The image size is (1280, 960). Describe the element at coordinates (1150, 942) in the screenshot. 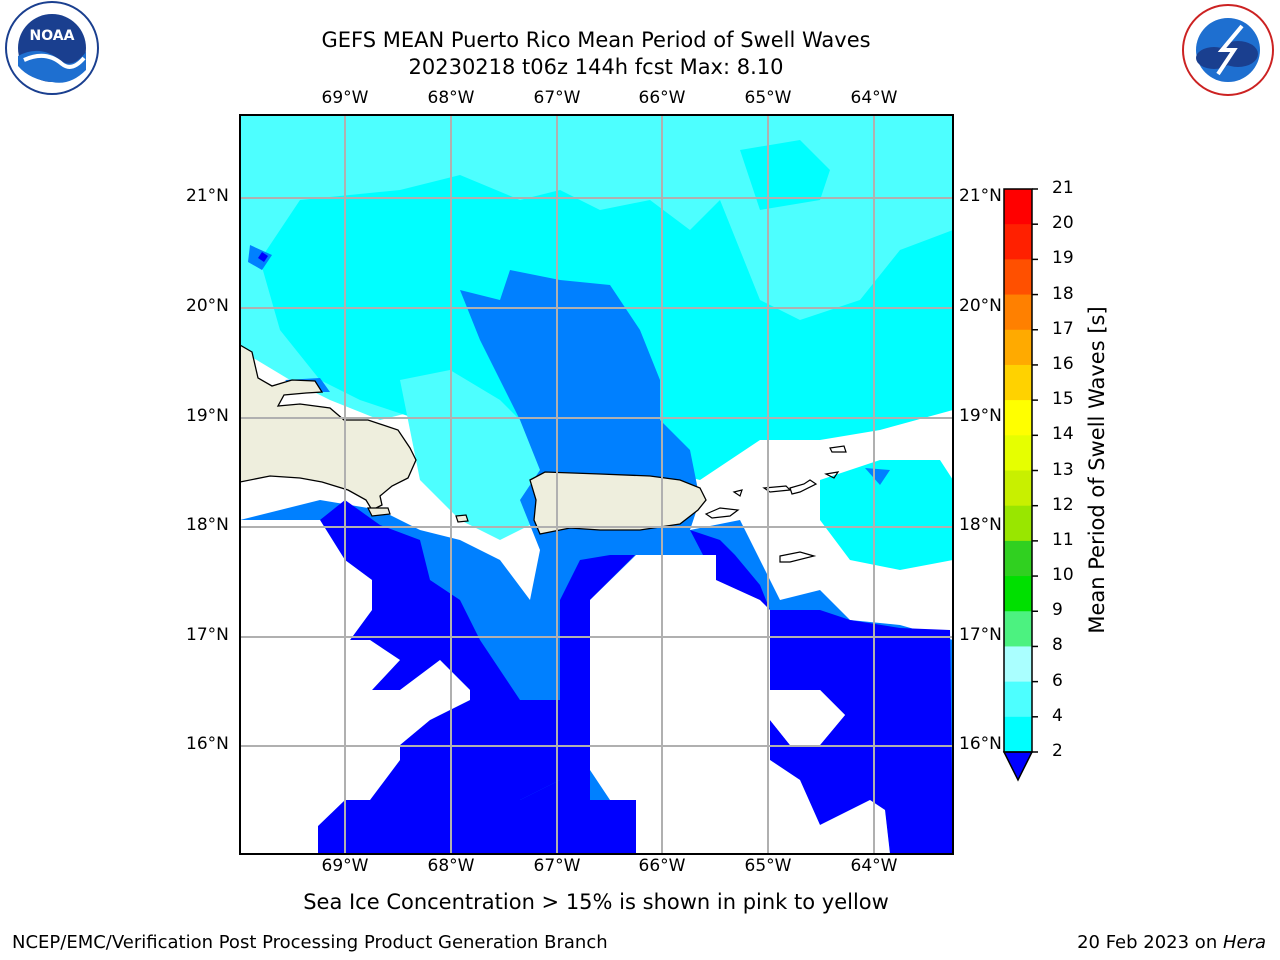

I see `footer-date-text: 20 Feb 2023 on` at that location.